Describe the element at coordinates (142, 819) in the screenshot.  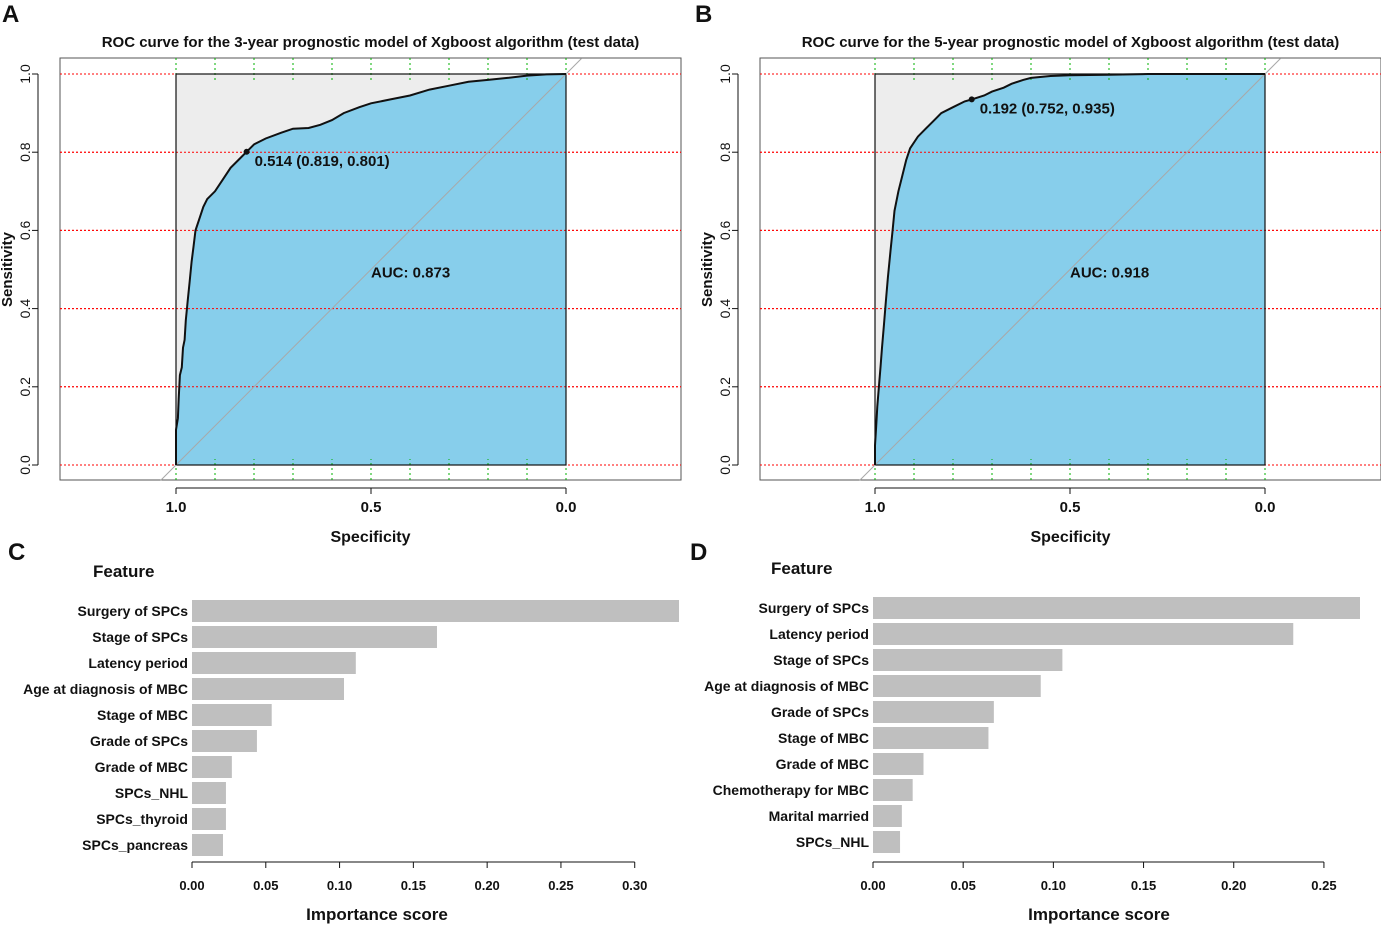
I see `feature-label: SPCs_thyroid` at that location.